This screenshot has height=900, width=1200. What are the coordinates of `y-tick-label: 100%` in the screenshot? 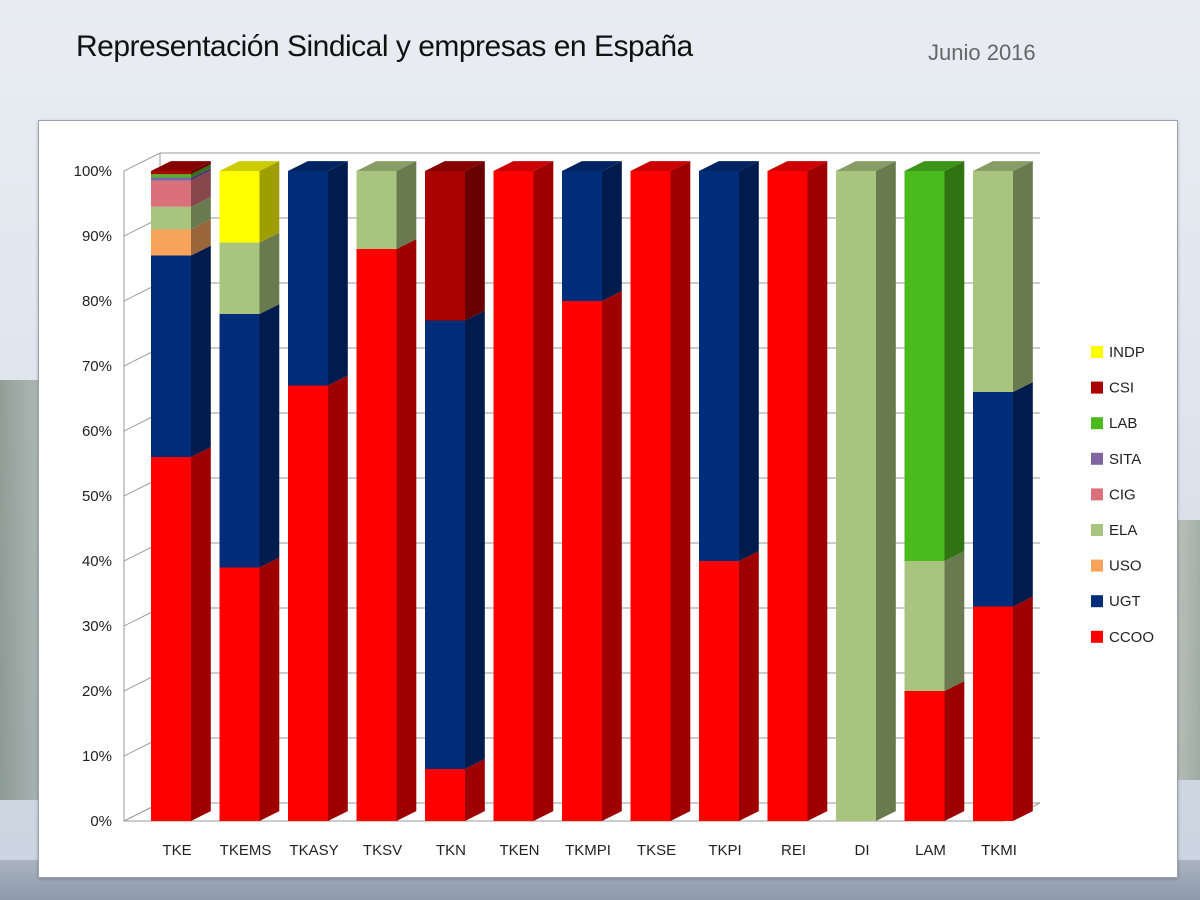 It's located at (93, 171).